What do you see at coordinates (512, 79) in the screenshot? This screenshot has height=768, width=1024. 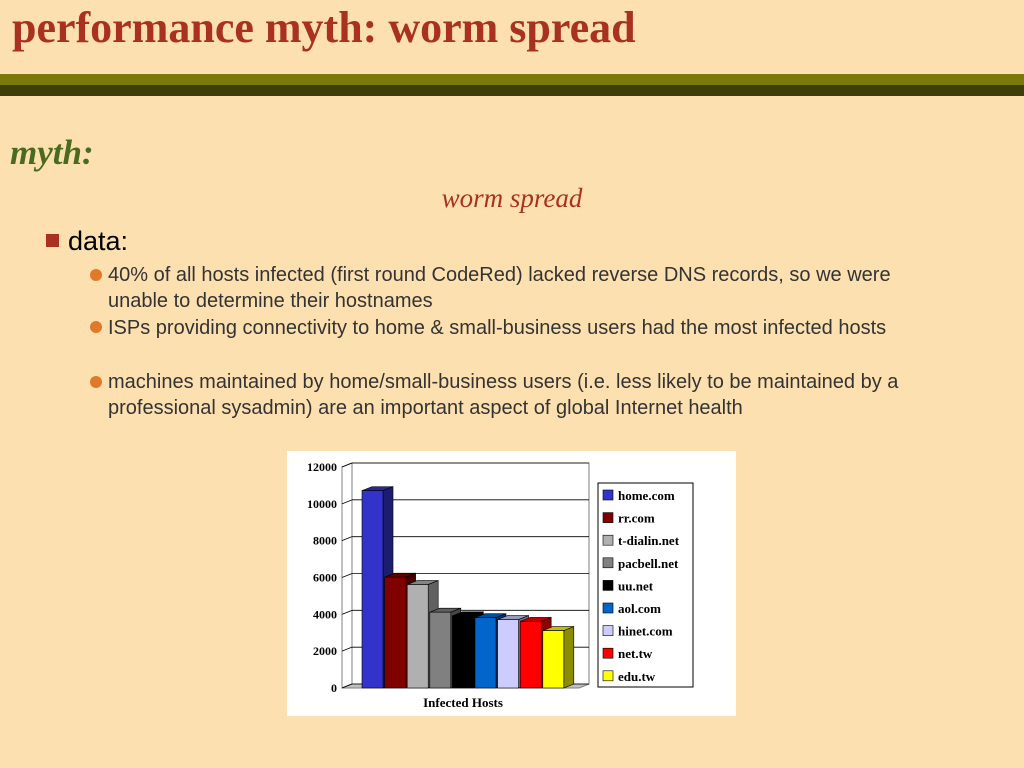 I see `title-rule-top` at bounding box center [512, 79].